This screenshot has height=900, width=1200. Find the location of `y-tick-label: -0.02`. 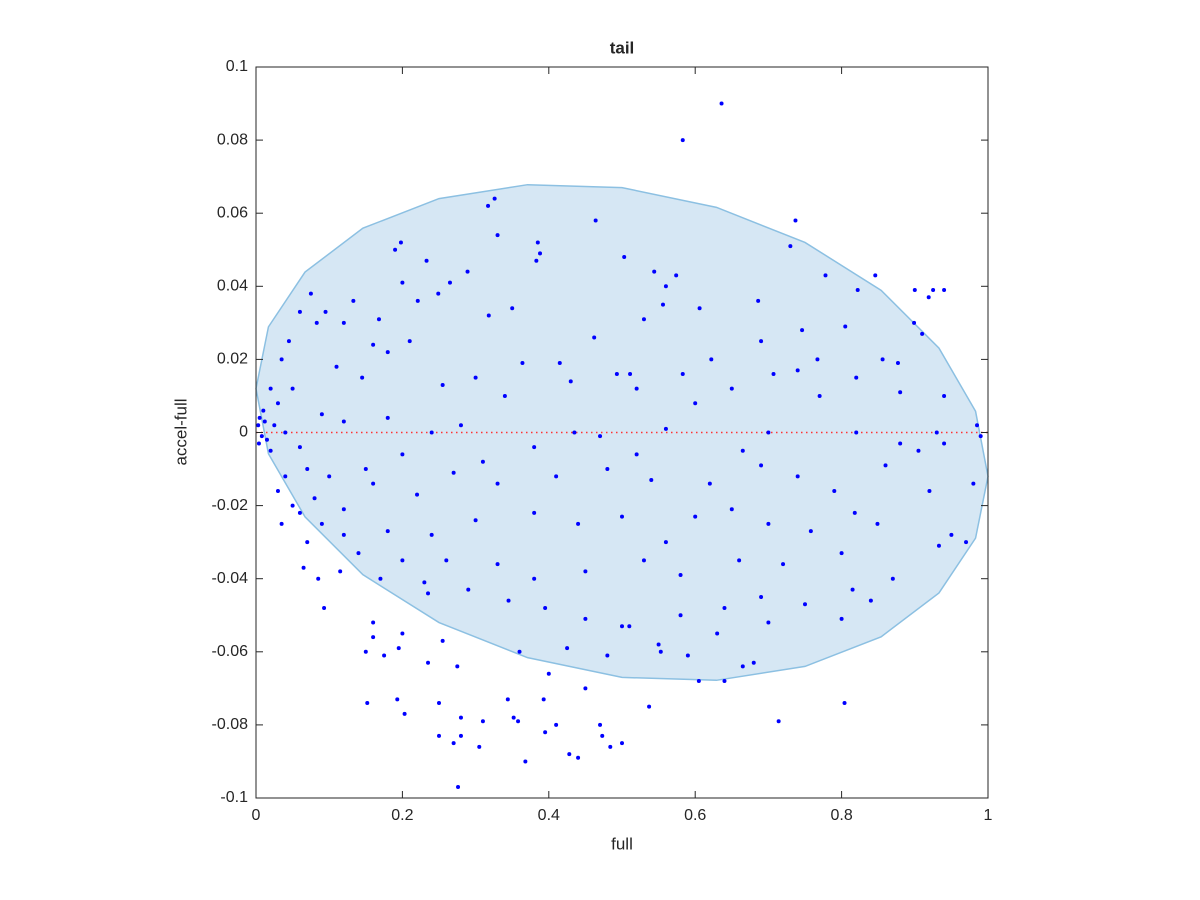

y-tick-label: -0.02 is located at coordinates (230, 505).